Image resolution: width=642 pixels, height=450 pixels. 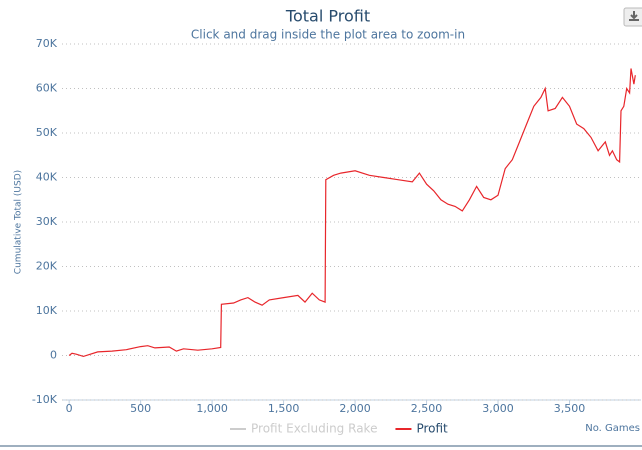 I want to click on y-tick-label: 60K, so click(x=47, y=88).